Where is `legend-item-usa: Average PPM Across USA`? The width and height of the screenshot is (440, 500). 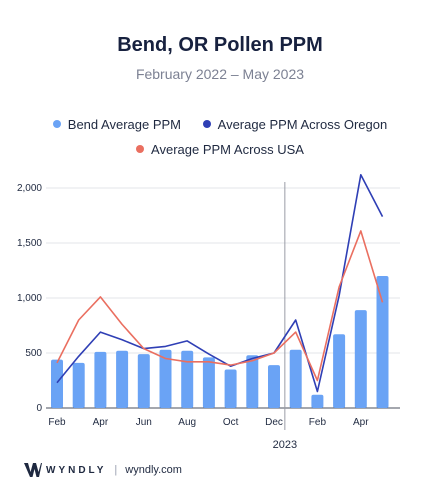 legend-item-usa: Average PPM Across USA is located at coordinates (220, 149).